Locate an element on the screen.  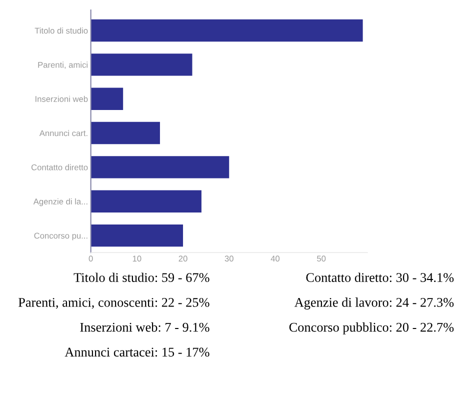
text: Concorso pubblico: 20 - 22.7% is located at coordinates (371, 328).